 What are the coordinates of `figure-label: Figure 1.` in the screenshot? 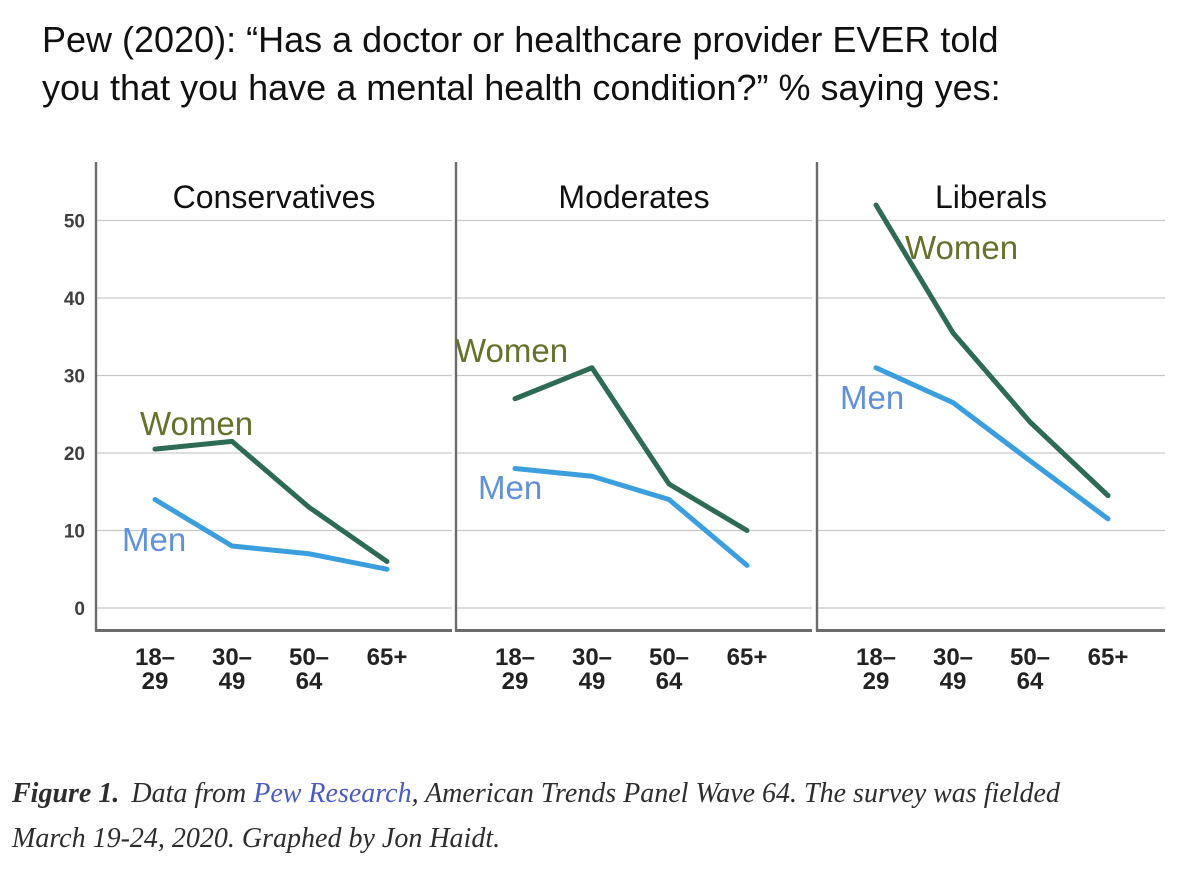 It's located at (66, 793).